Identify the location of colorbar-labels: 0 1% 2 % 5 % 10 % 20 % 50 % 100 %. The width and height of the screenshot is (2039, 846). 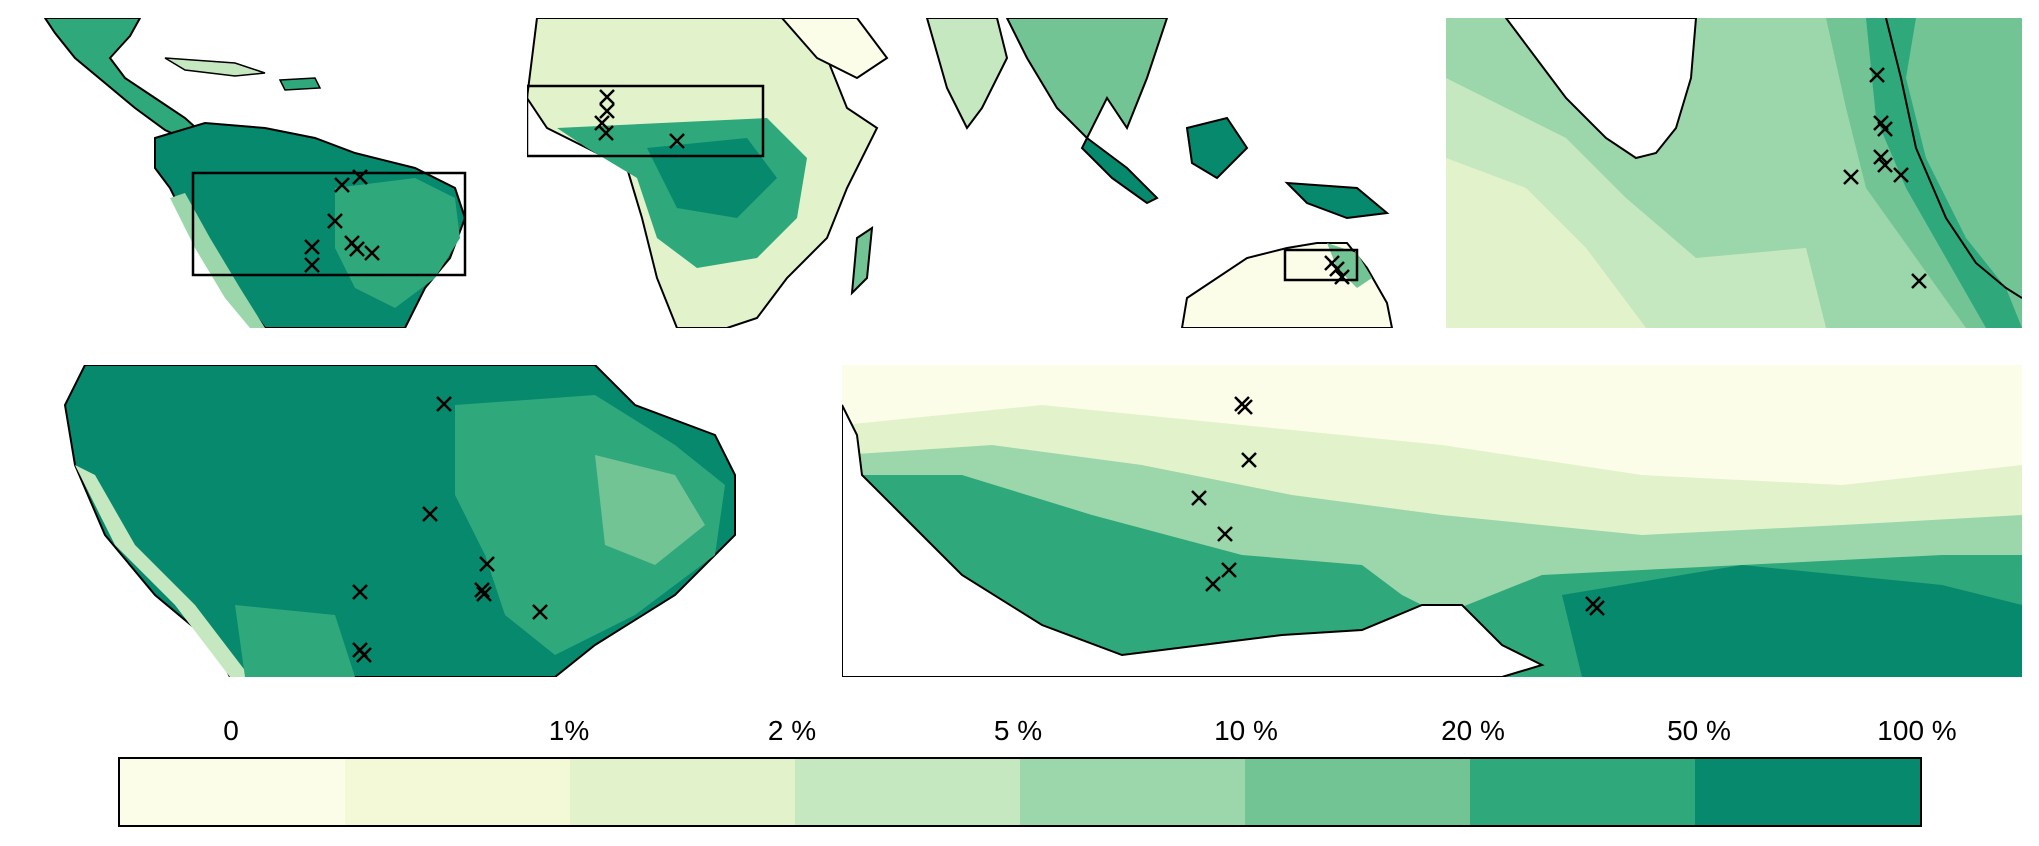
(1019, 735).